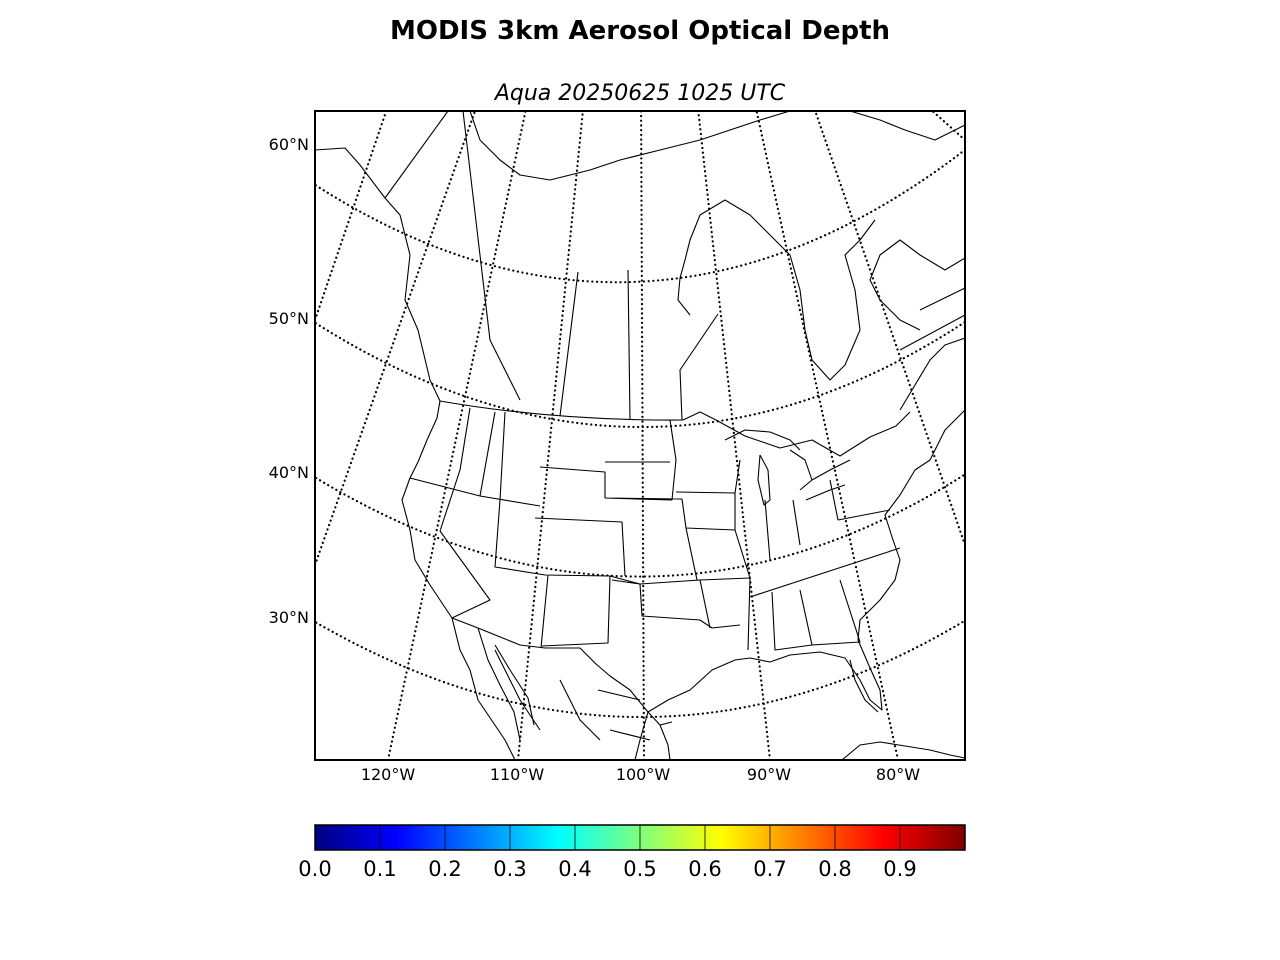 The height and width of the screenshot is (960, 1280). I want to click on meridian-130w, so click(396, 339).